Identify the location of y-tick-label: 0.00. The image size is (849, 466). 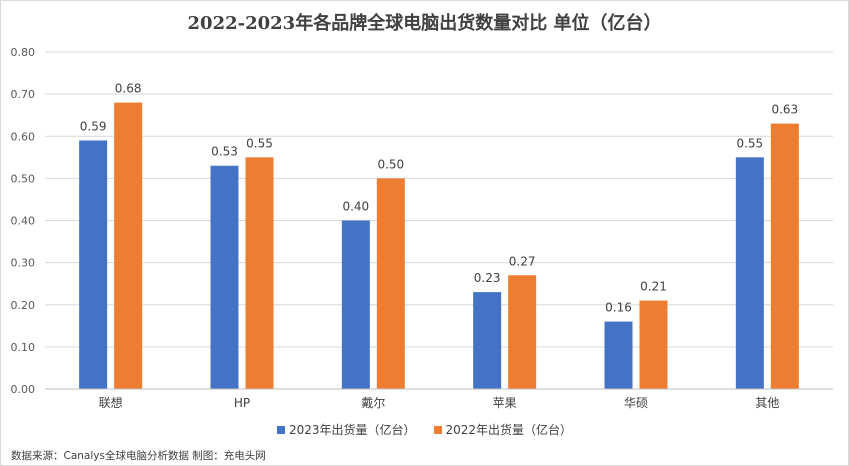
(23, 389).